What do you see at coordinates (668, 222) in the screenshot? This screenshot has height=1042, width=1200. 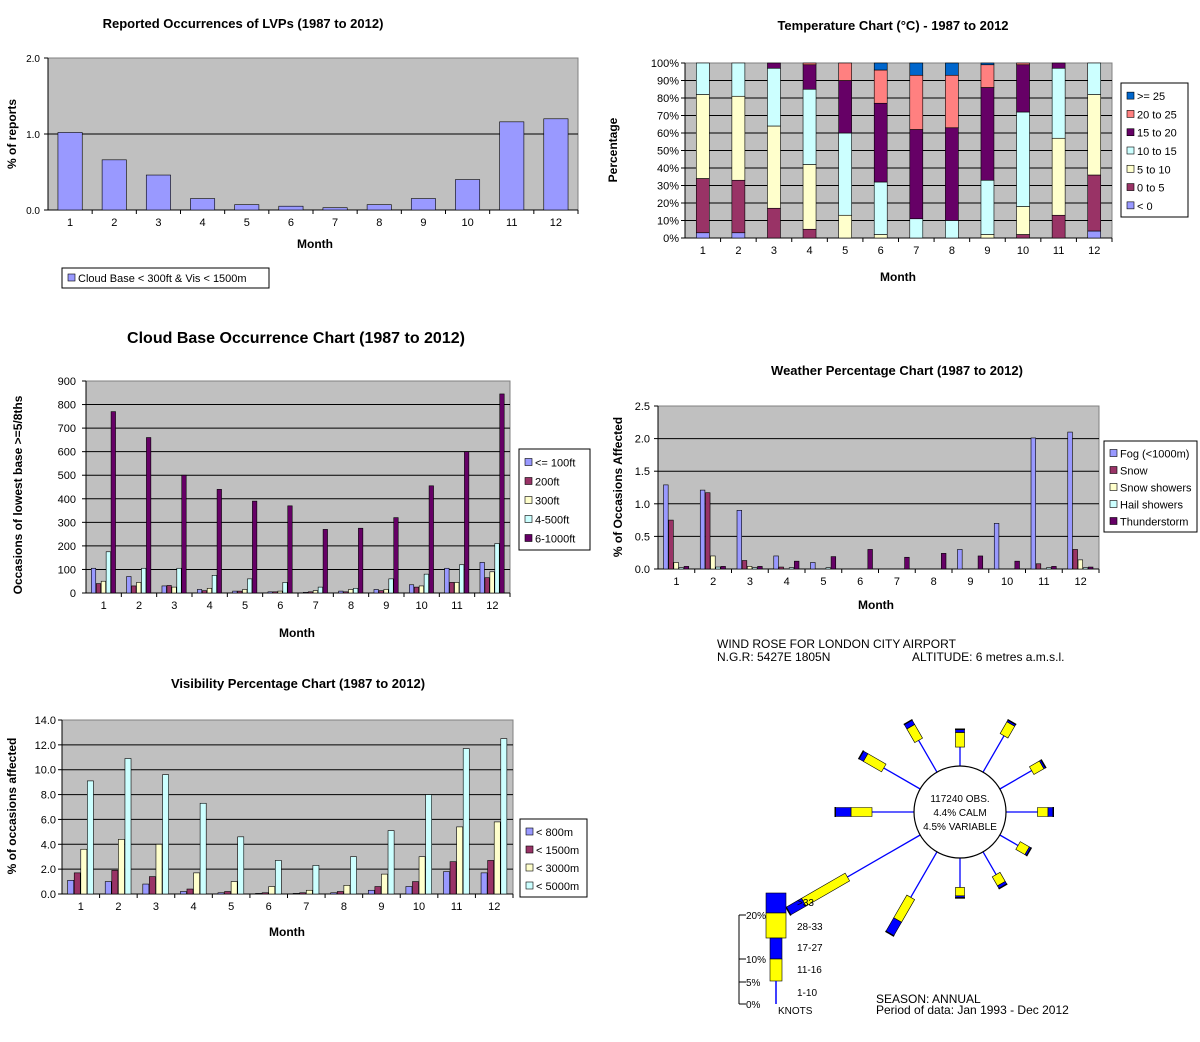 I see `temperature-y-tick-label: 10%` at bounding box center [668, 222].